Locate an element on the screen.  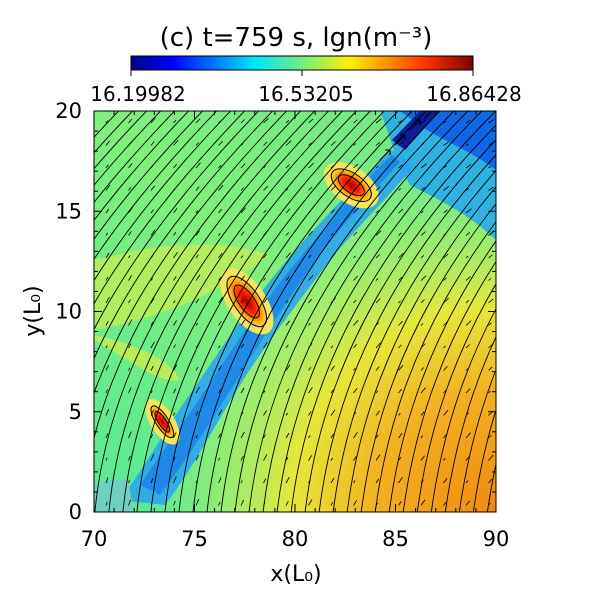
x-tick-label: 75 is located at coordinates (194, 539).